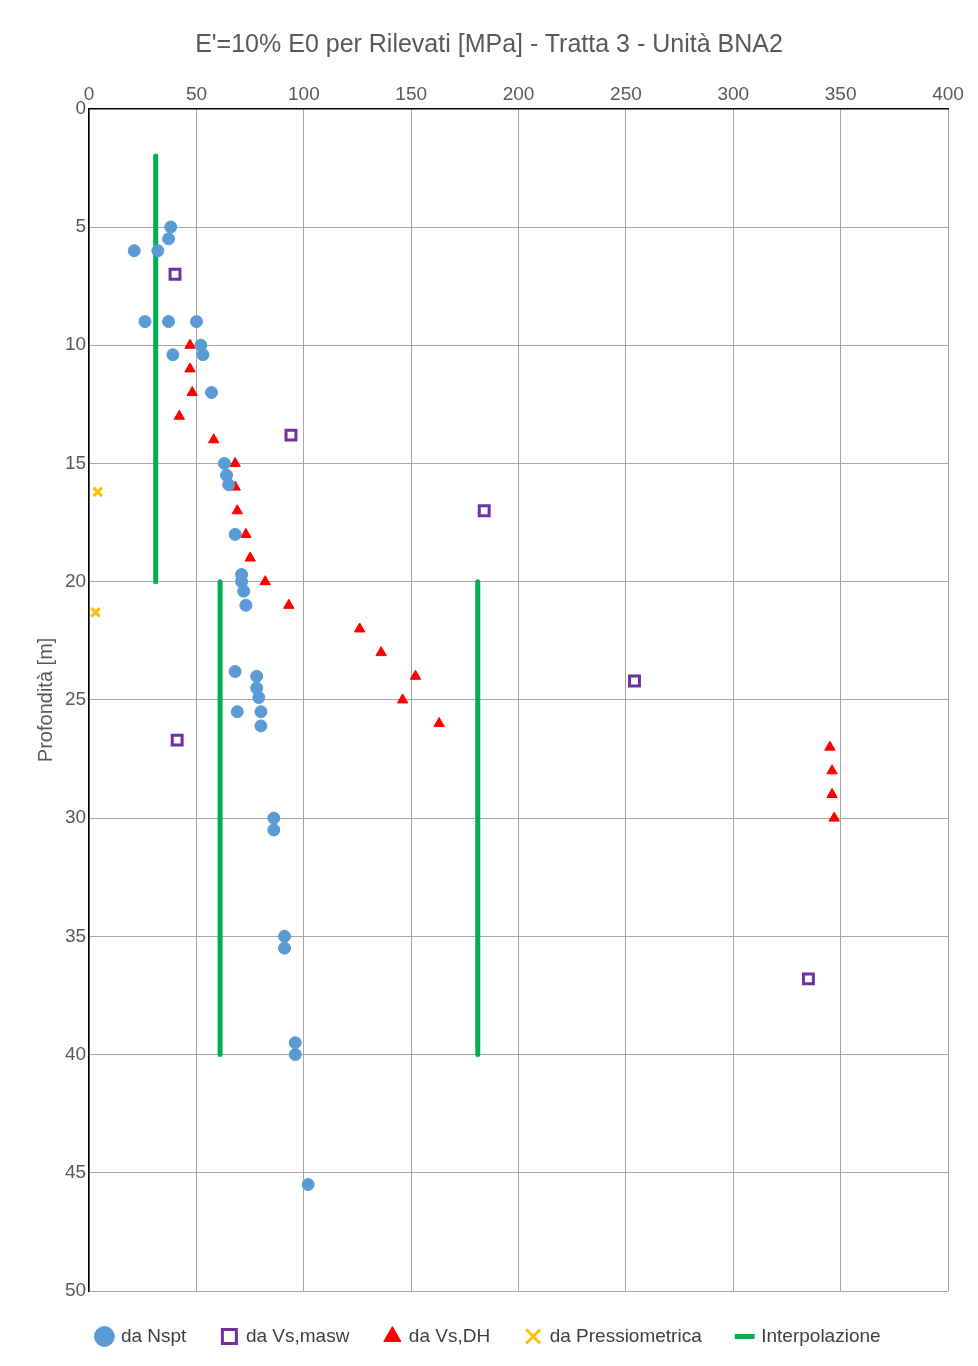 The image size is (978, 1366). I want to click on y-tick-label: 10, so click(75, 344).